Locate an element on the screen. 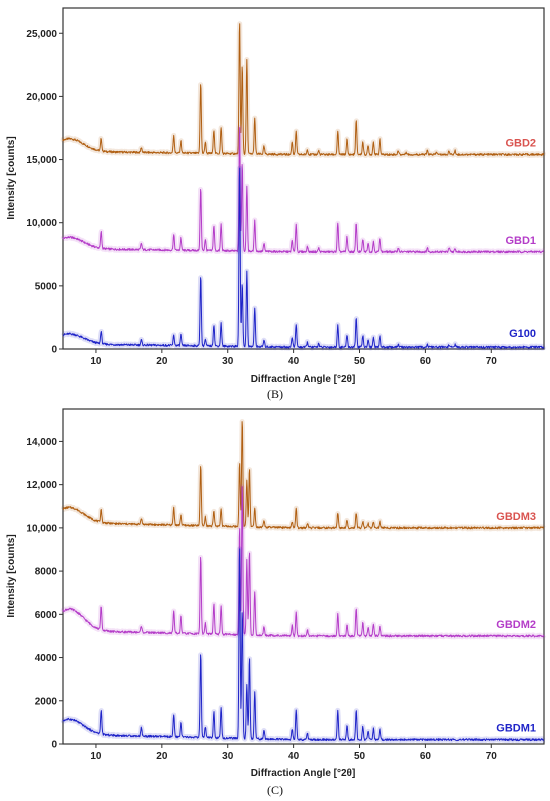 Image resolution: width=550 pixels, height=801 pixels. series-label-gbd2: GBD2 is located at coordinates (520, 144).